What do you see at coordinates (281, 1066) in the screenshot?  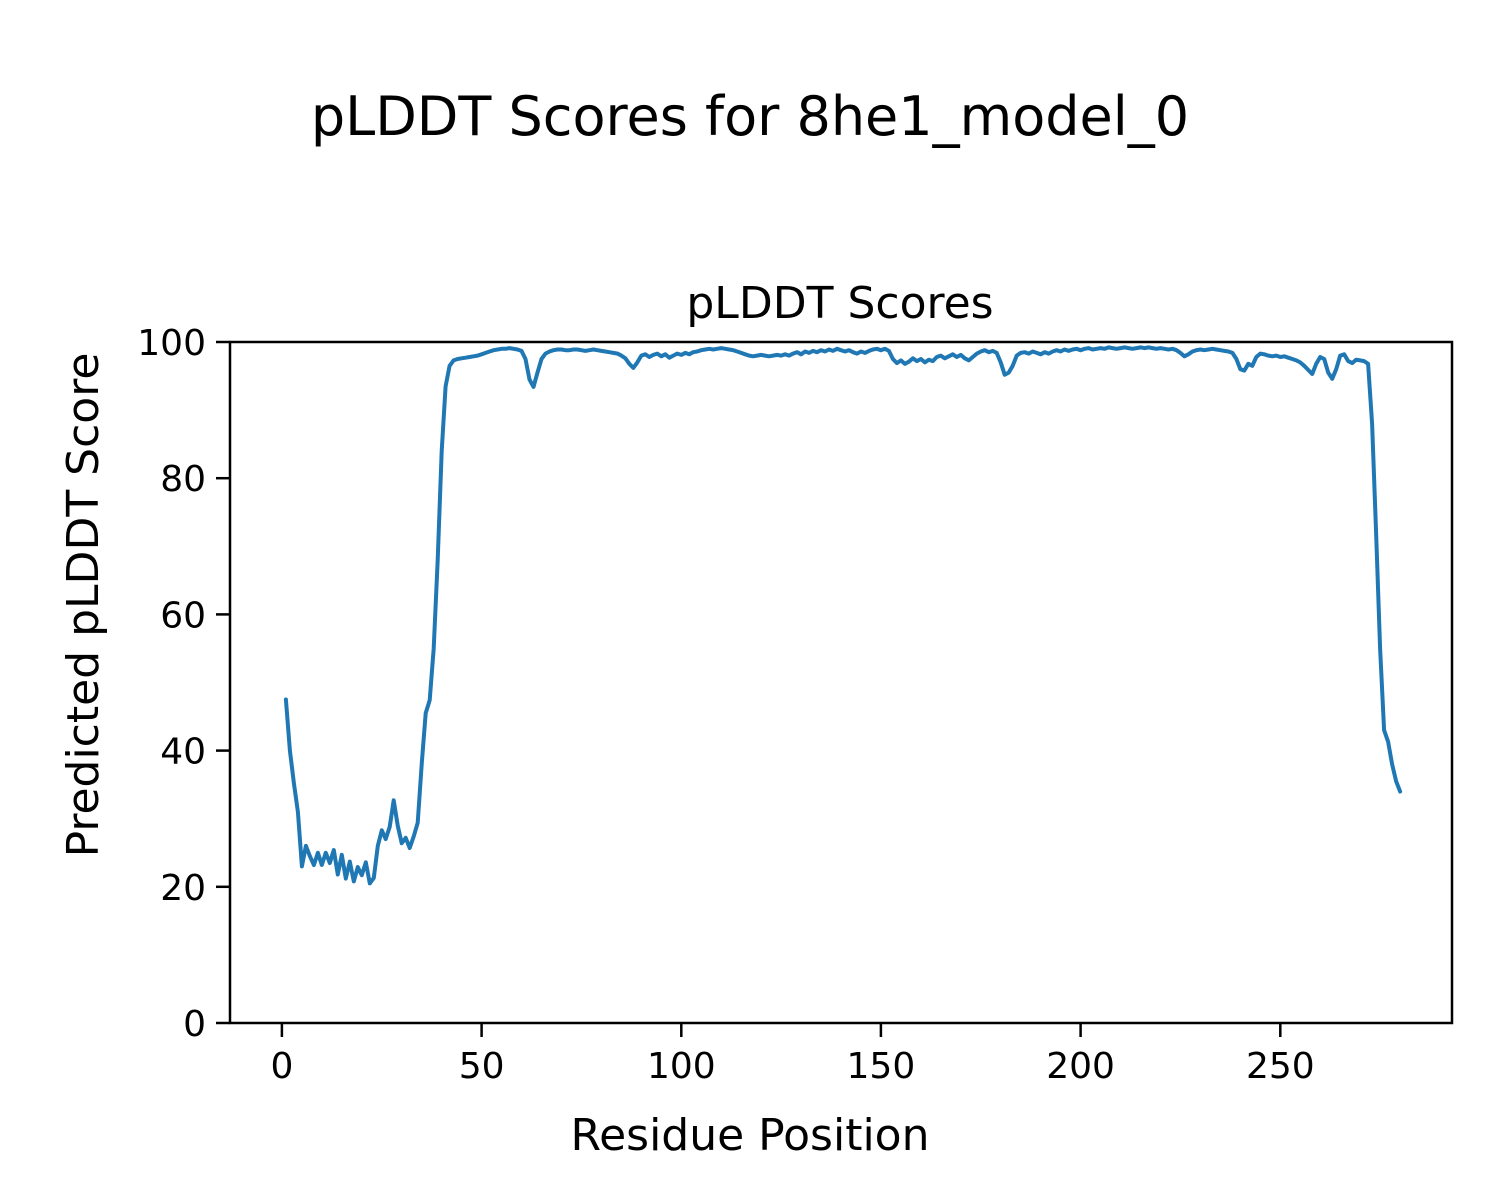 I see `x-axis-tick-label: 0` at bounding box center [281, 1066].